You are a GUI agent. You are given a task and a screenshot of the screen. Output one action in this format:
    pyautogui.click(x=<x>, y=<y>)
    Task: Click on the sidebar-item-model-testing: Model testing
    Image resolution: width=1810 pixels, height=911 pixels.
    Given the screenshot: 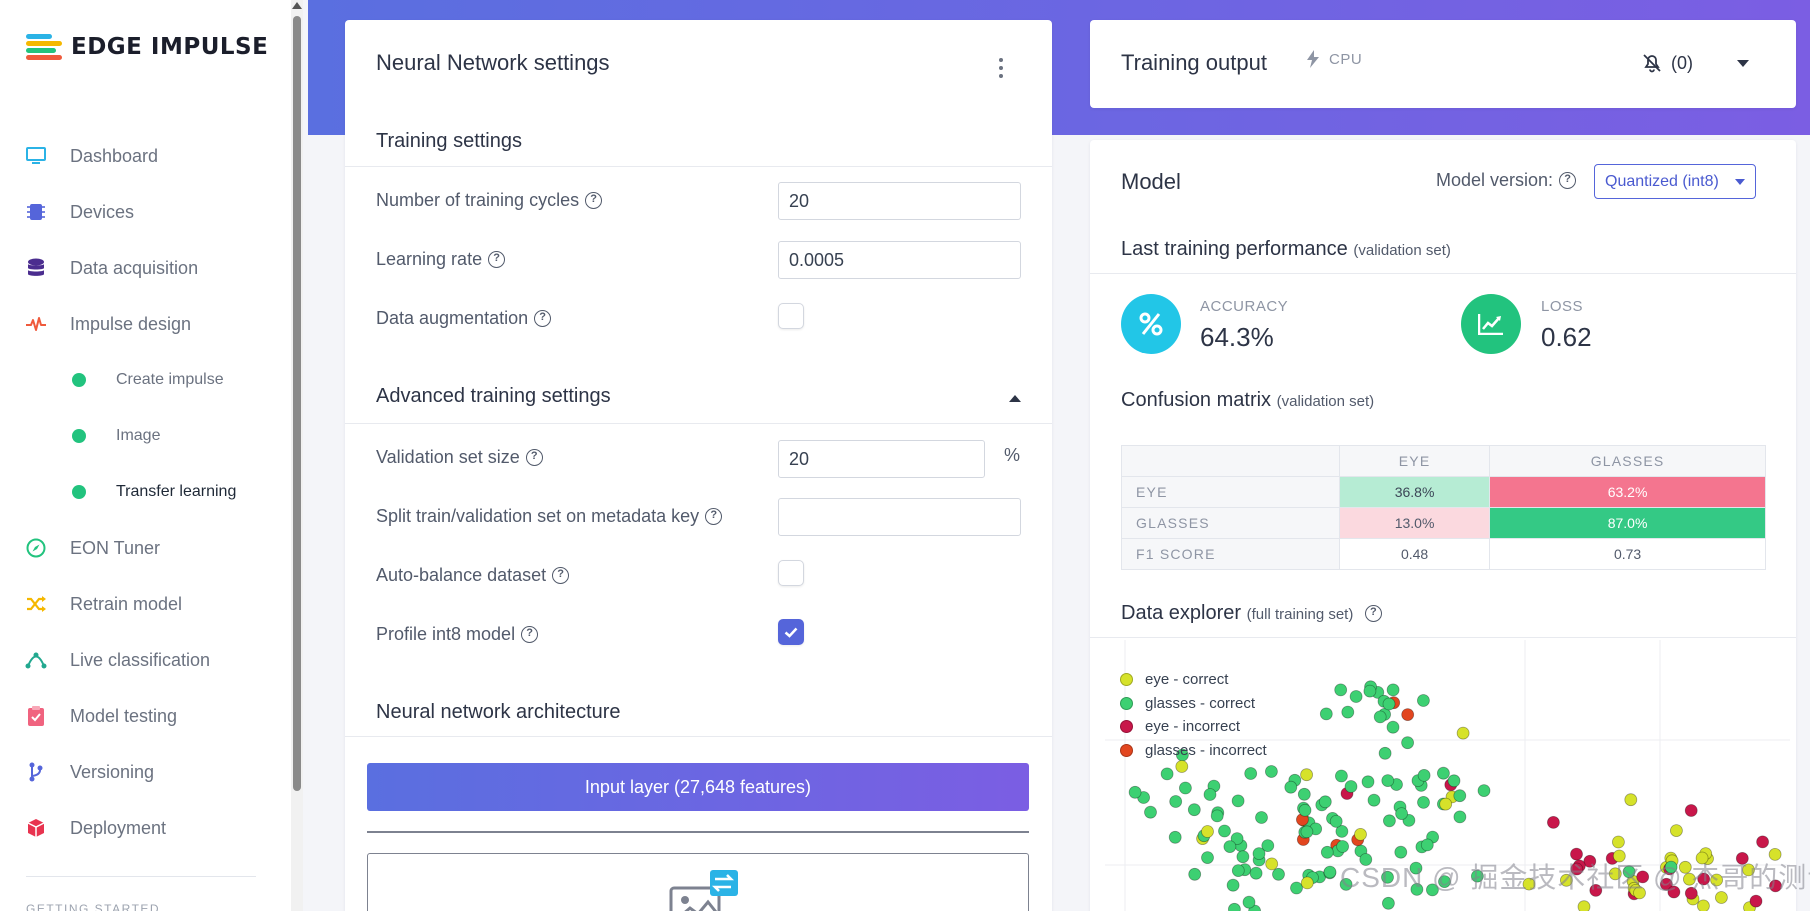 What is the action you would take?
    pyautogui.click(x=145, y=716)
    